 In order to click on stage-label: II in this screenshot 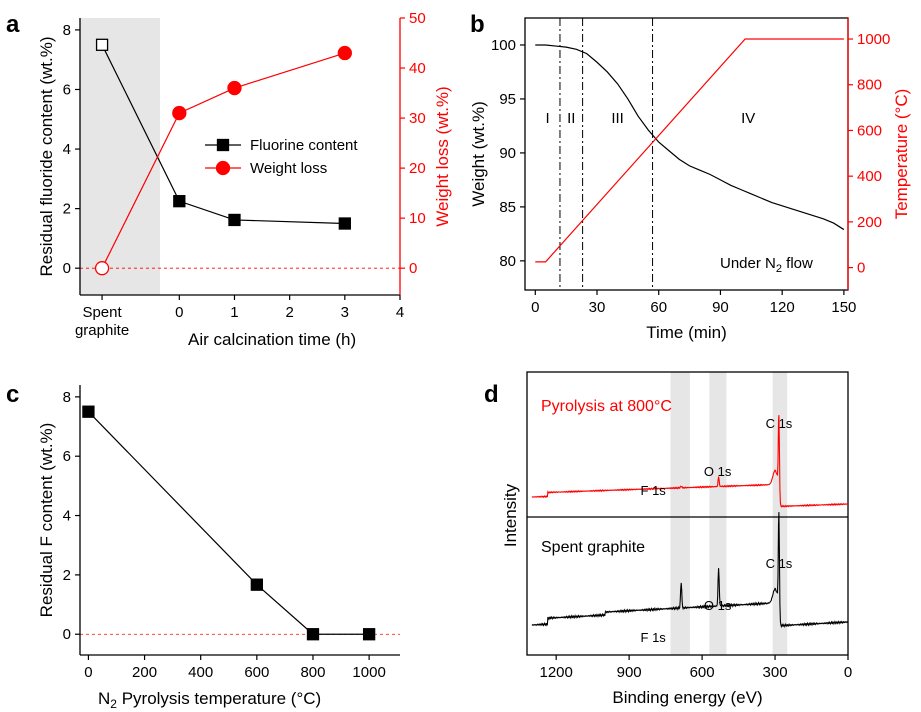, I will do `click(571, 118)`.